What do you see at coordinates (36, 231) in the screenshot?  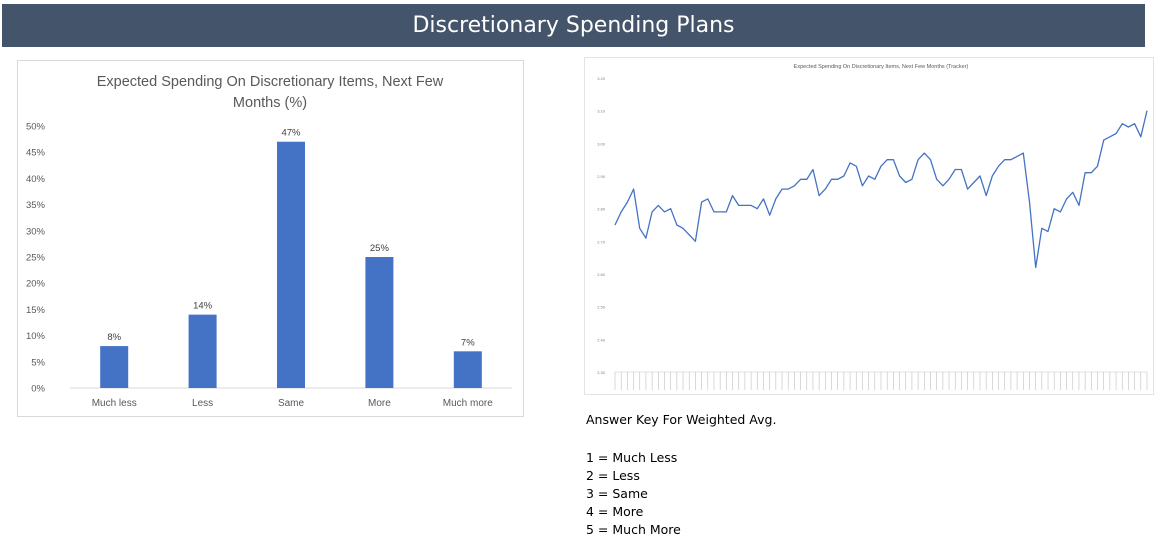 I see `y-tick-label: 30%` at bounding box center [36, 231].